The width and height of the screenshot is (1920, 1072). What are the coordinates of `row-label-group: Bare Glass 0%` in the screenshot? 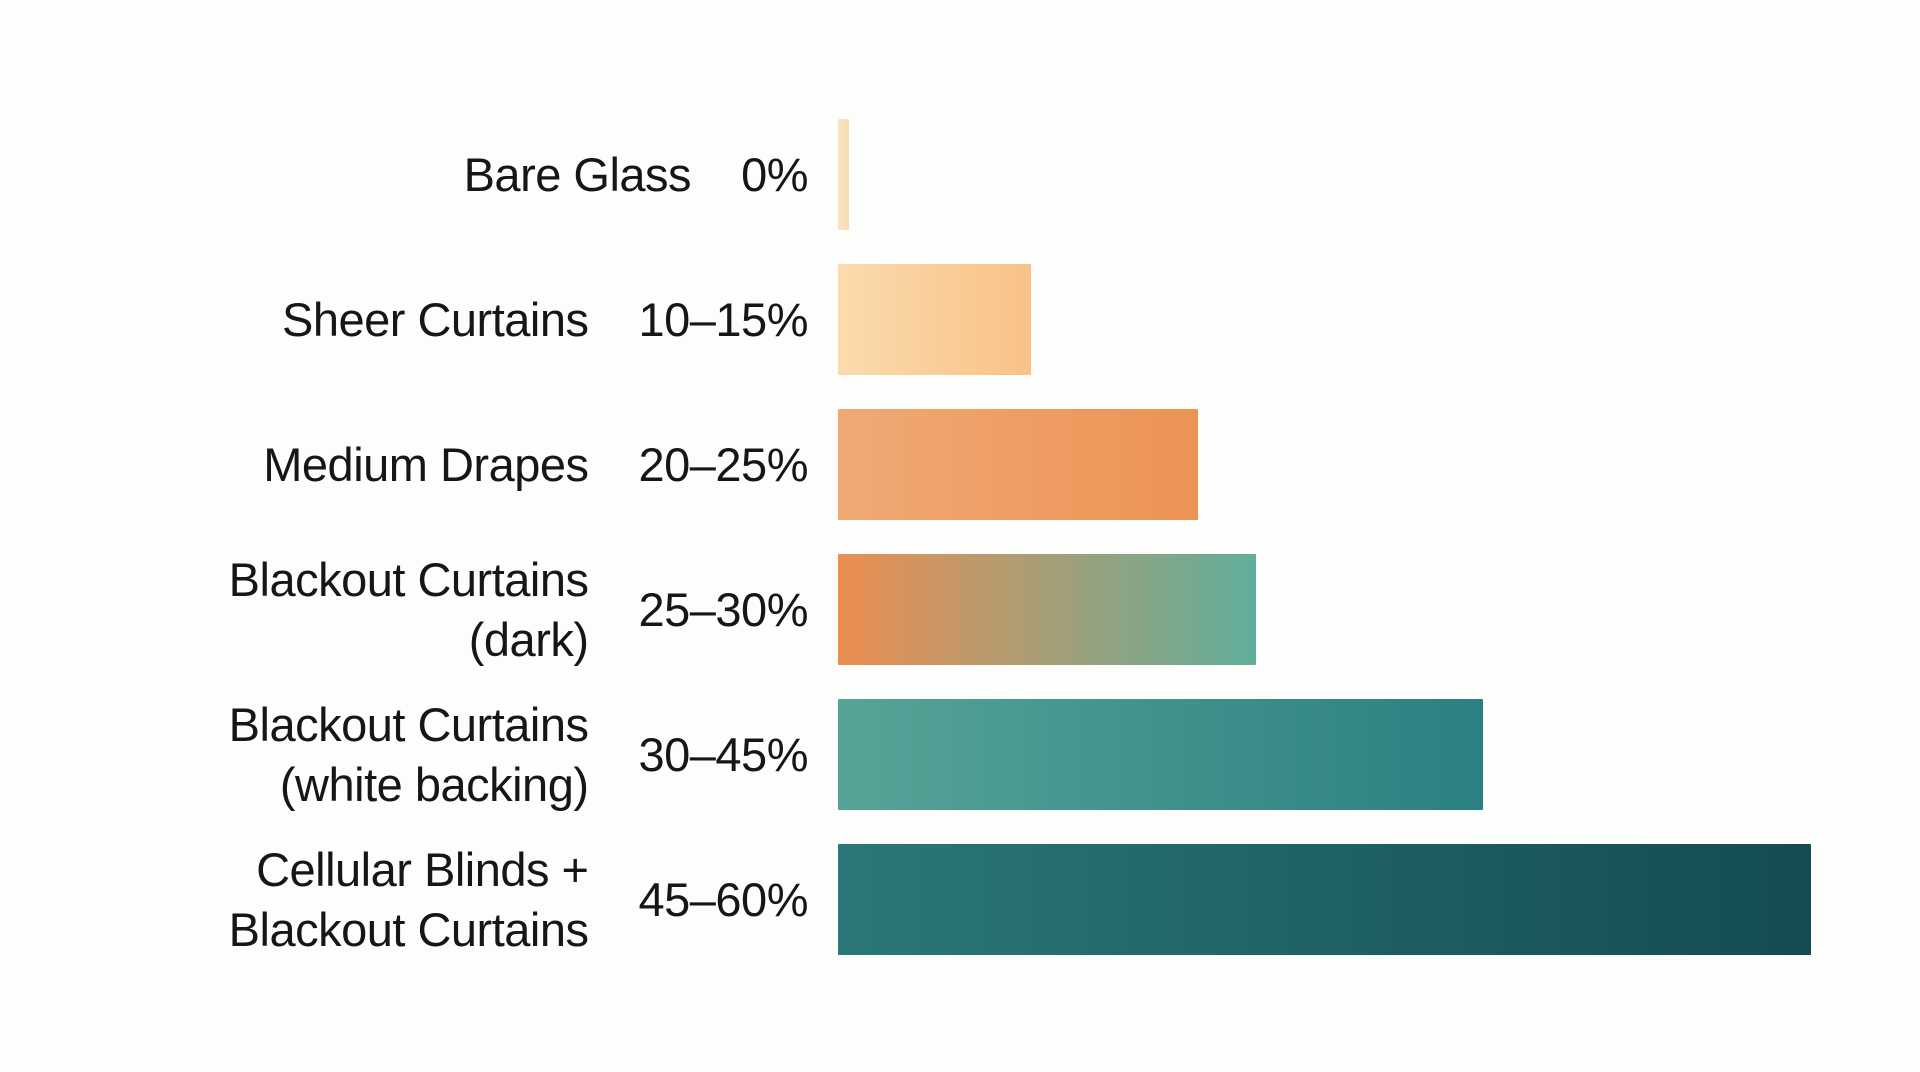 It's located at (404, 174).